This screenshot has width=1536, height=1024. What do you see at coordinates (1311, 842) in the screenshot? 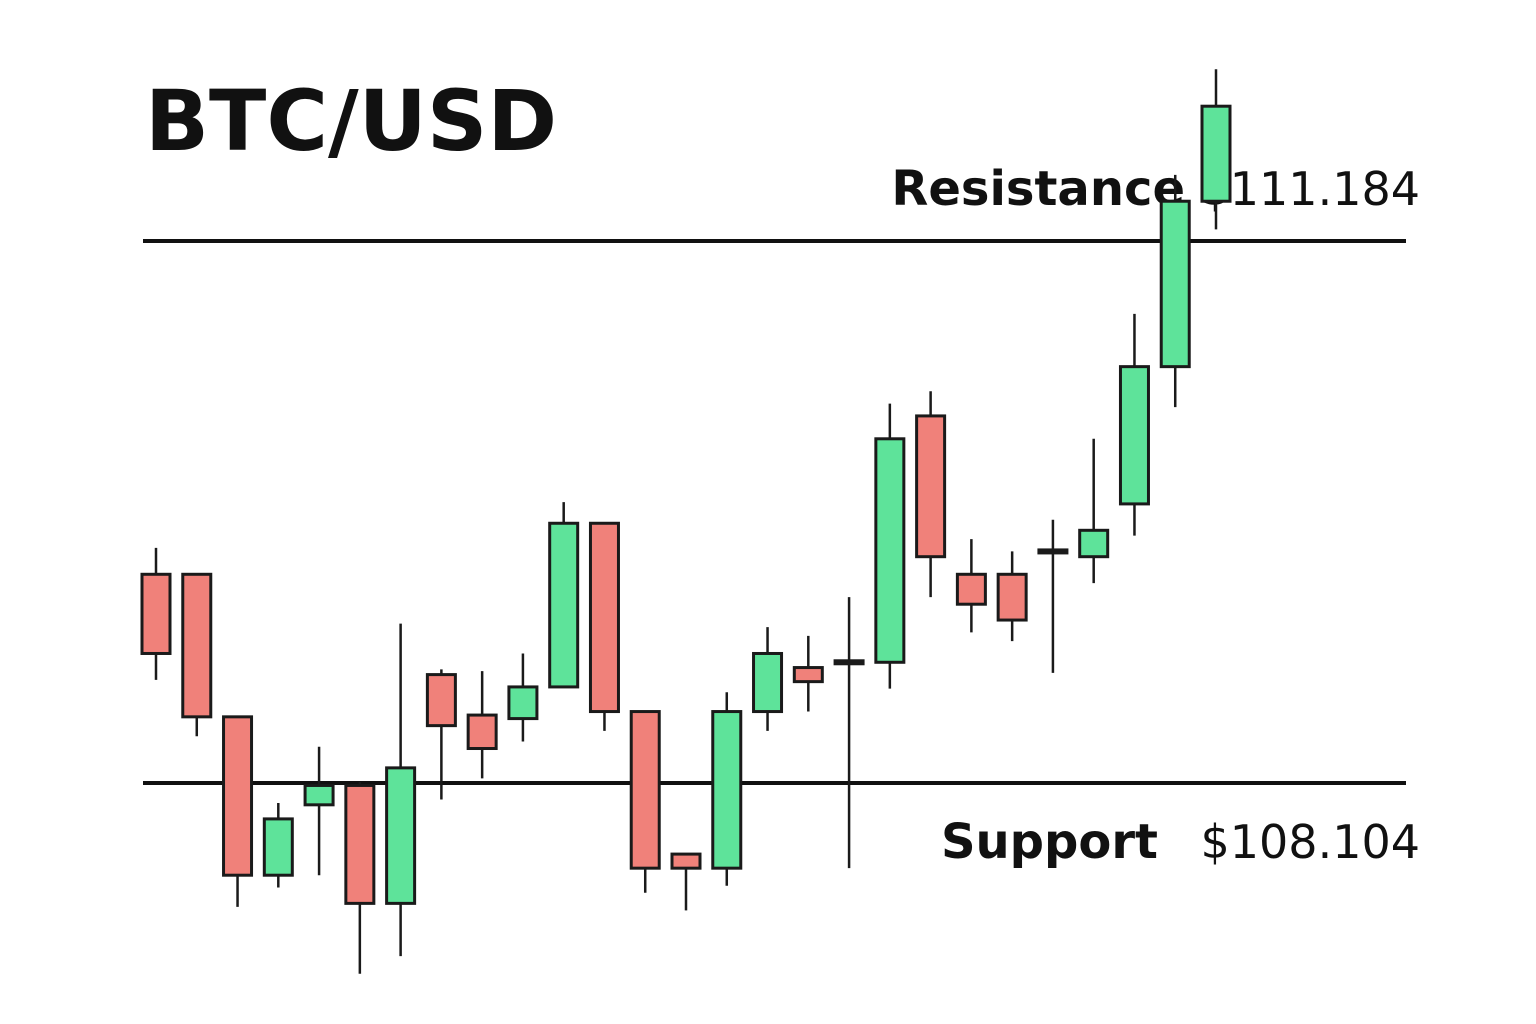
I see `support-value: $108.104` at bounding box center [1311, 842].